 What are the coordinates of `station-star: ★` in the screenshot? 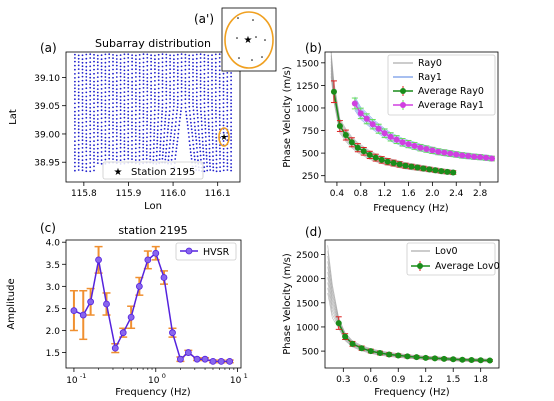 It's located at (224, 138).